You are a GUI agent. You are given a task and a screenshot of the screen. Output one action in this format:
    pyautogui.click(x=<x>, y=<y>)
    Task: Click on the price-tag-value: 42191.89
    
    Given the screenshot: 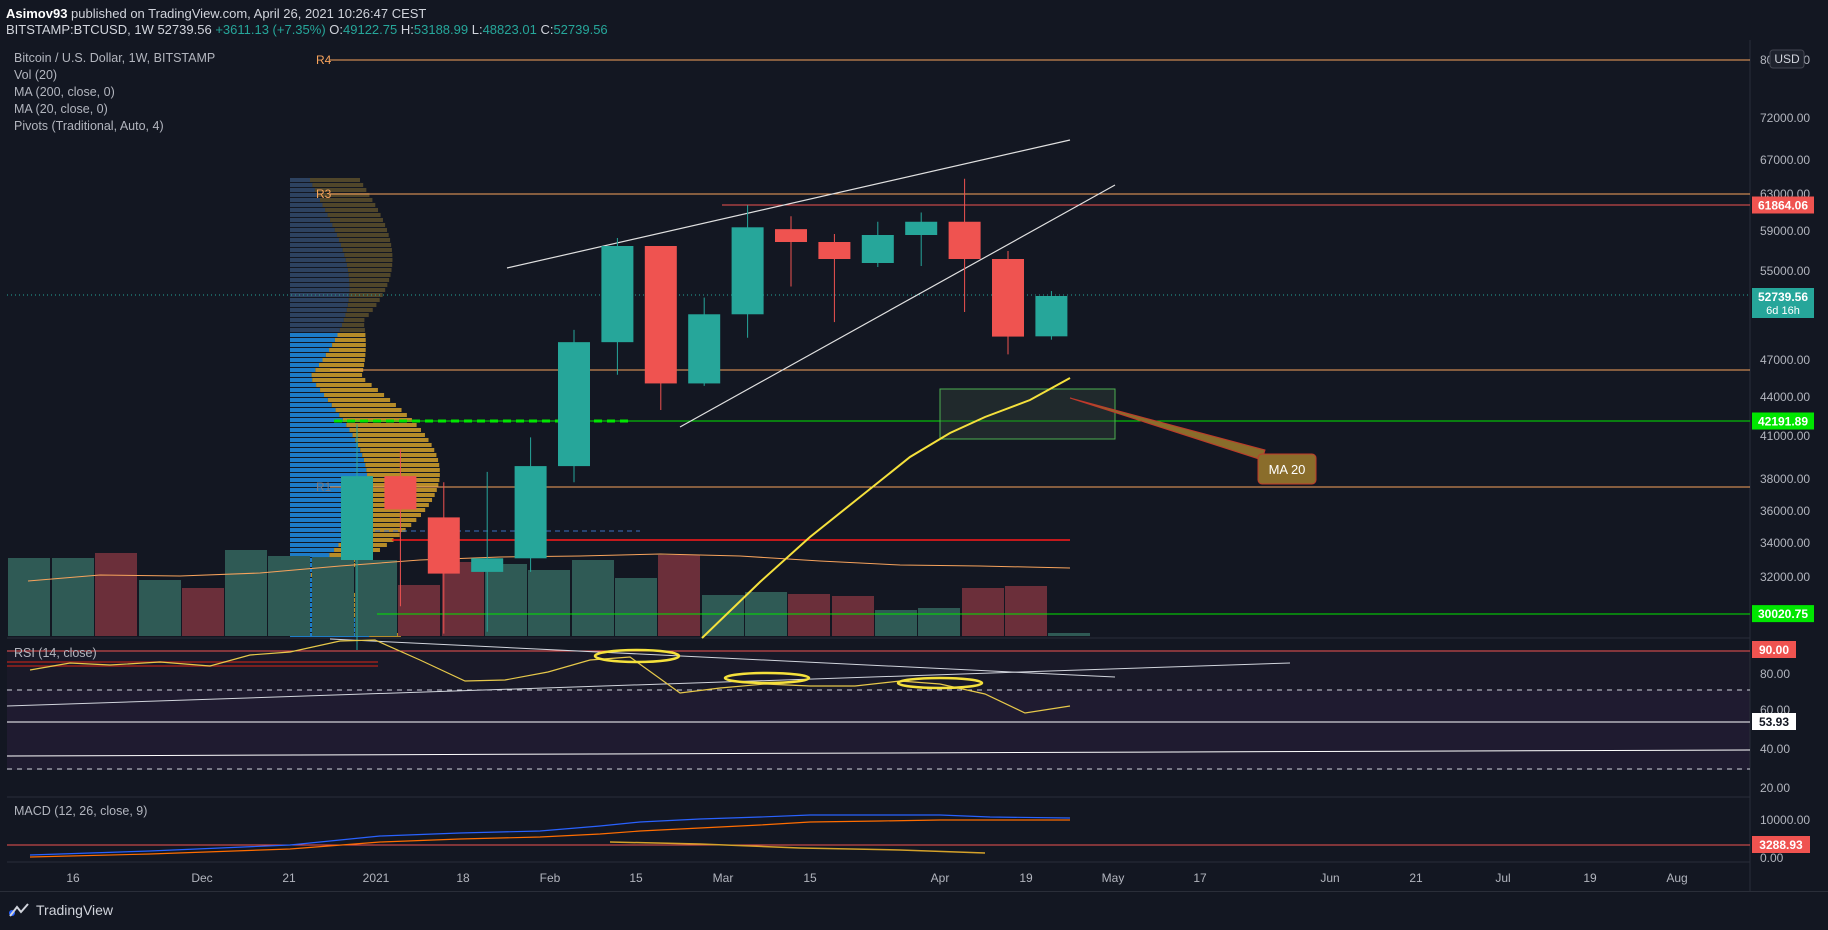 What is the action you would take?
    pyautogui.click(x=1783, y=422)
    